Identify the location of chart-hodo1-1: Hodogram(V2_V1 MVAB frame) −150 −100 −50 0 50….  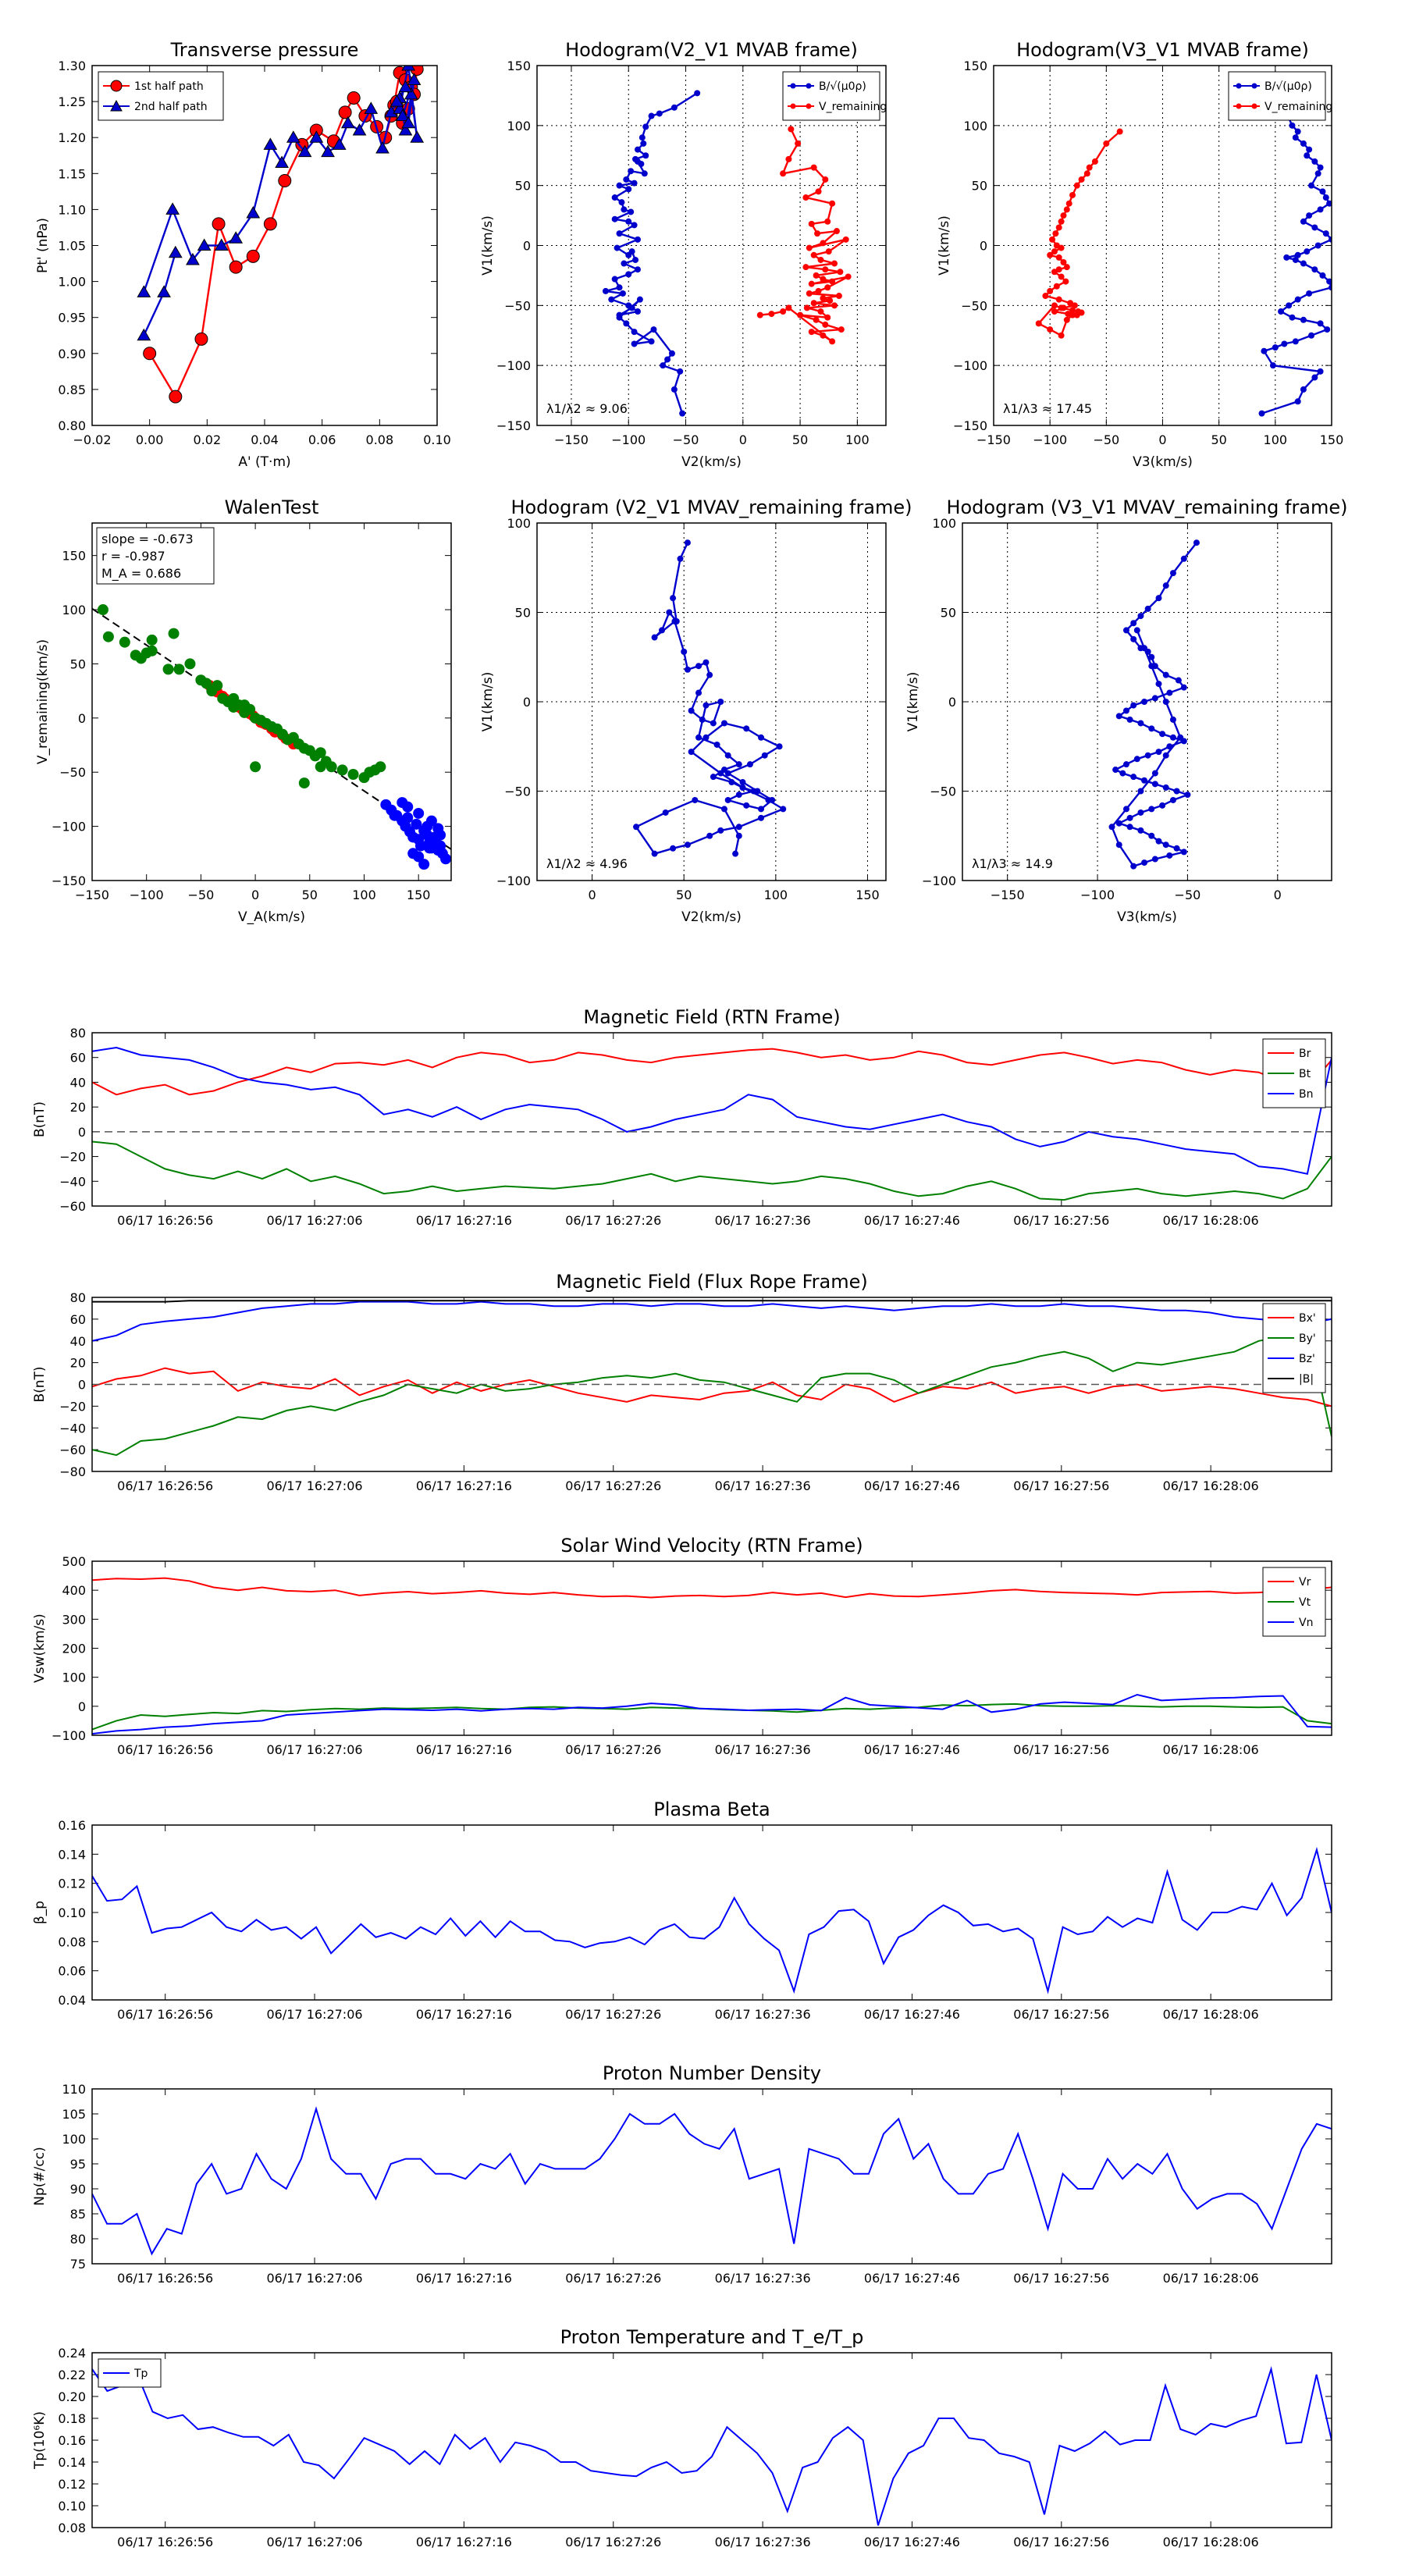
(683, 255).